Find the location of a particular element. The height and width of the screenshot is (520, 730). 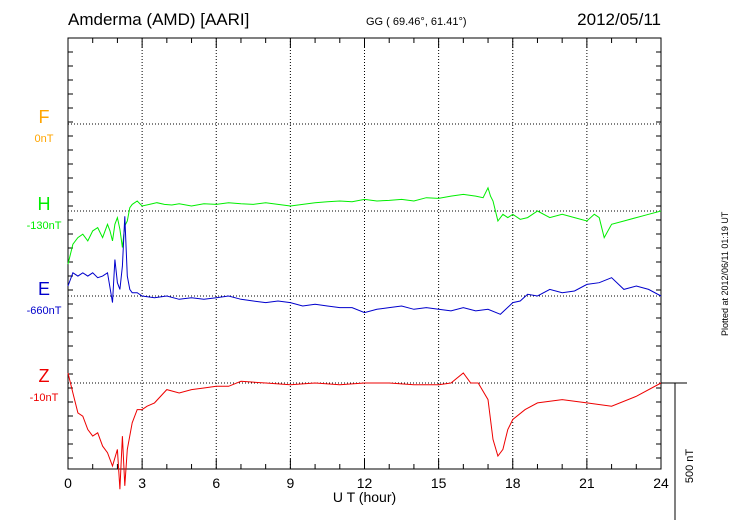

date-label: 2012/05/11 is located at coordinates (619, 19).